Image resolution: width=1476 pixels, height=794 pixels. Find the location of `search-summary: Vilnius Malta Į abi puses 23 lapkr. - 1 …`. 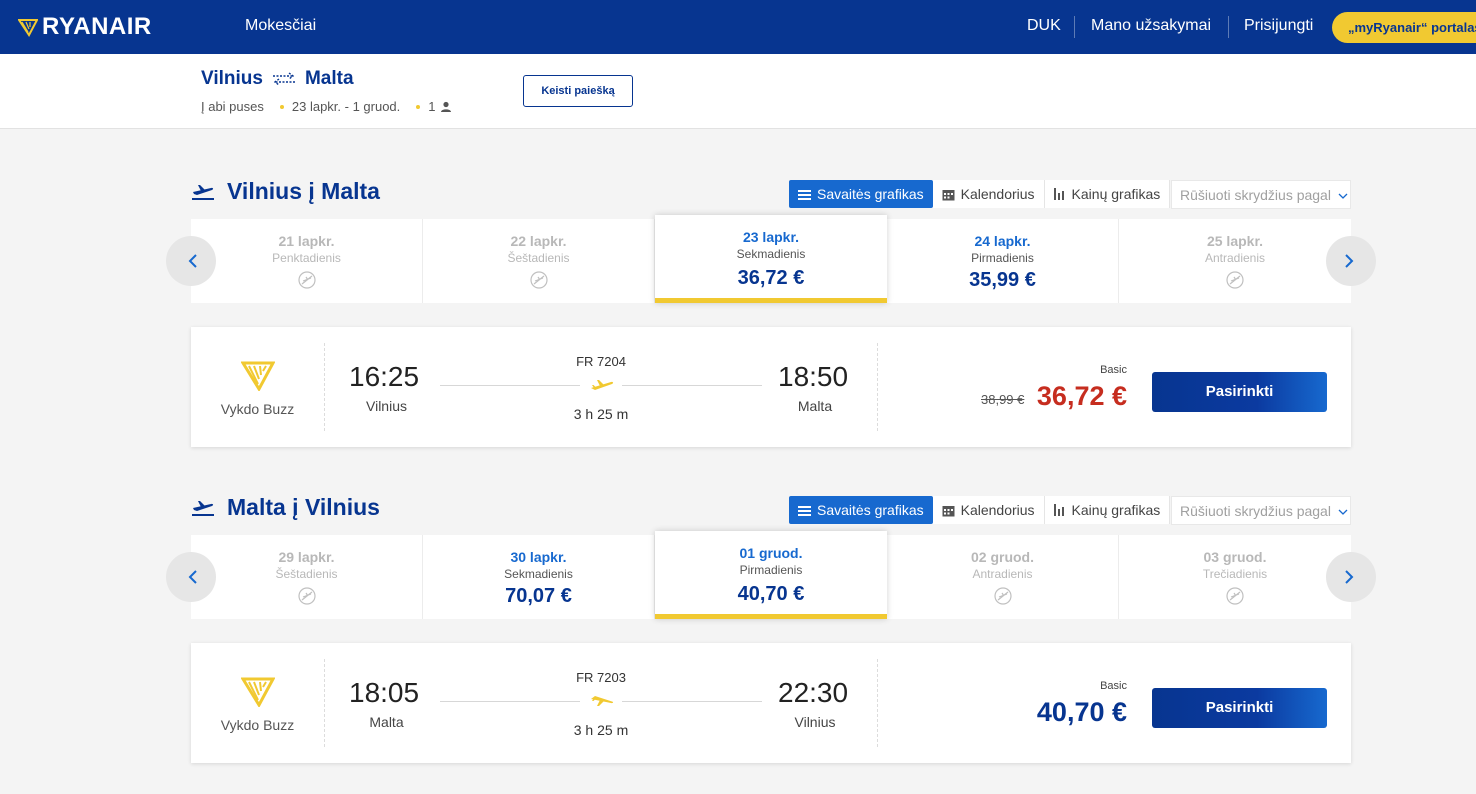

search-summary: Vilnius Malta Į abi puses 23 lapkr. - 1 … is located at coordinates (738, 91).